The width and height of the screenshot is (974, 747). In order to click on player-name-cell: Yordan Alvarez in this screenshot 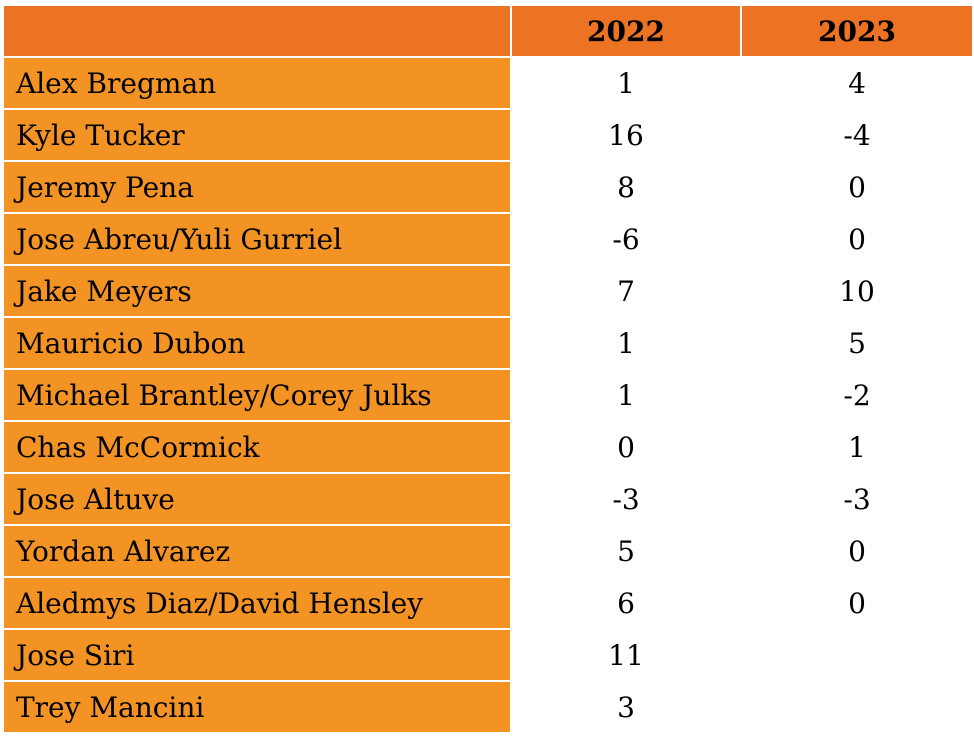, I will do `click(257, 551)`.